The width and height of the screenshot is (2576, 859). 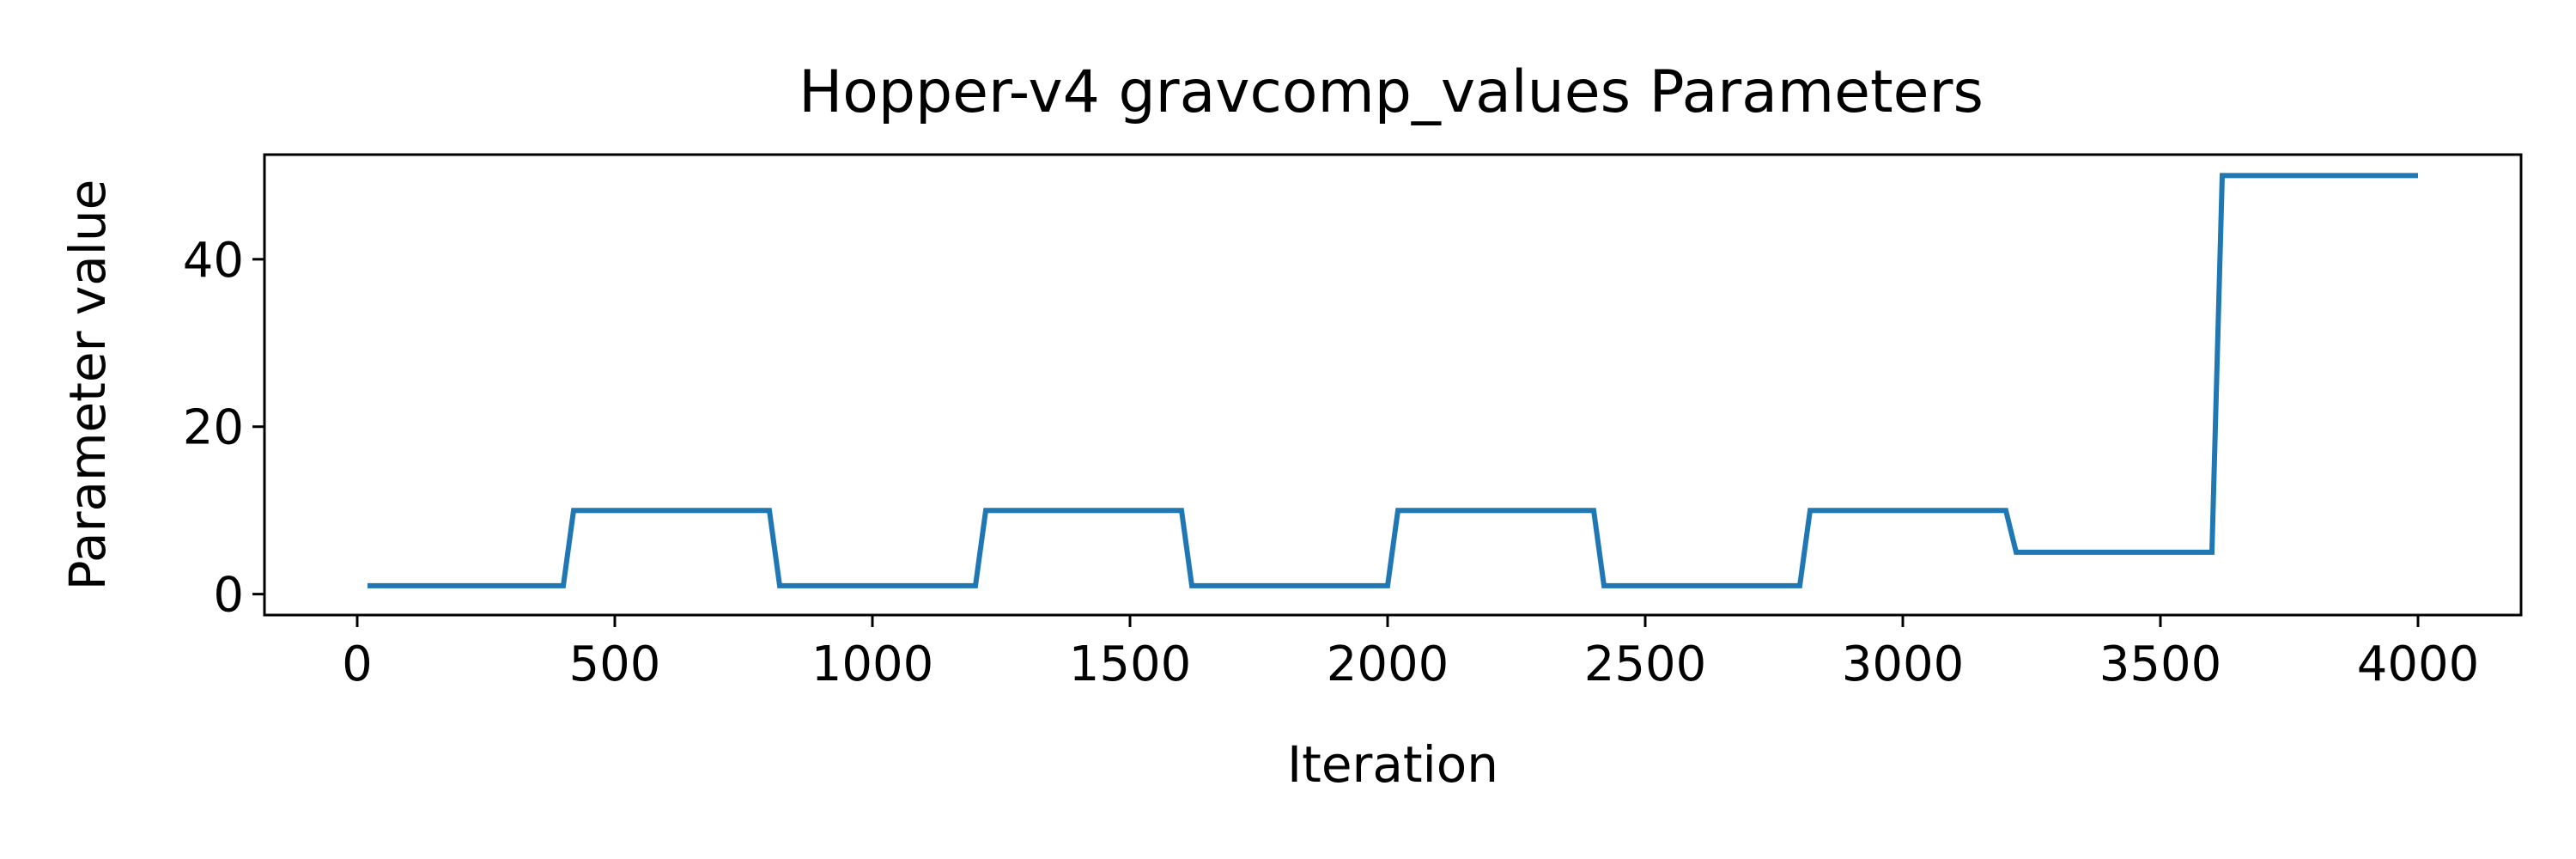 I want to click on y-axis: 0 20 40, so click(x=223, y=429).